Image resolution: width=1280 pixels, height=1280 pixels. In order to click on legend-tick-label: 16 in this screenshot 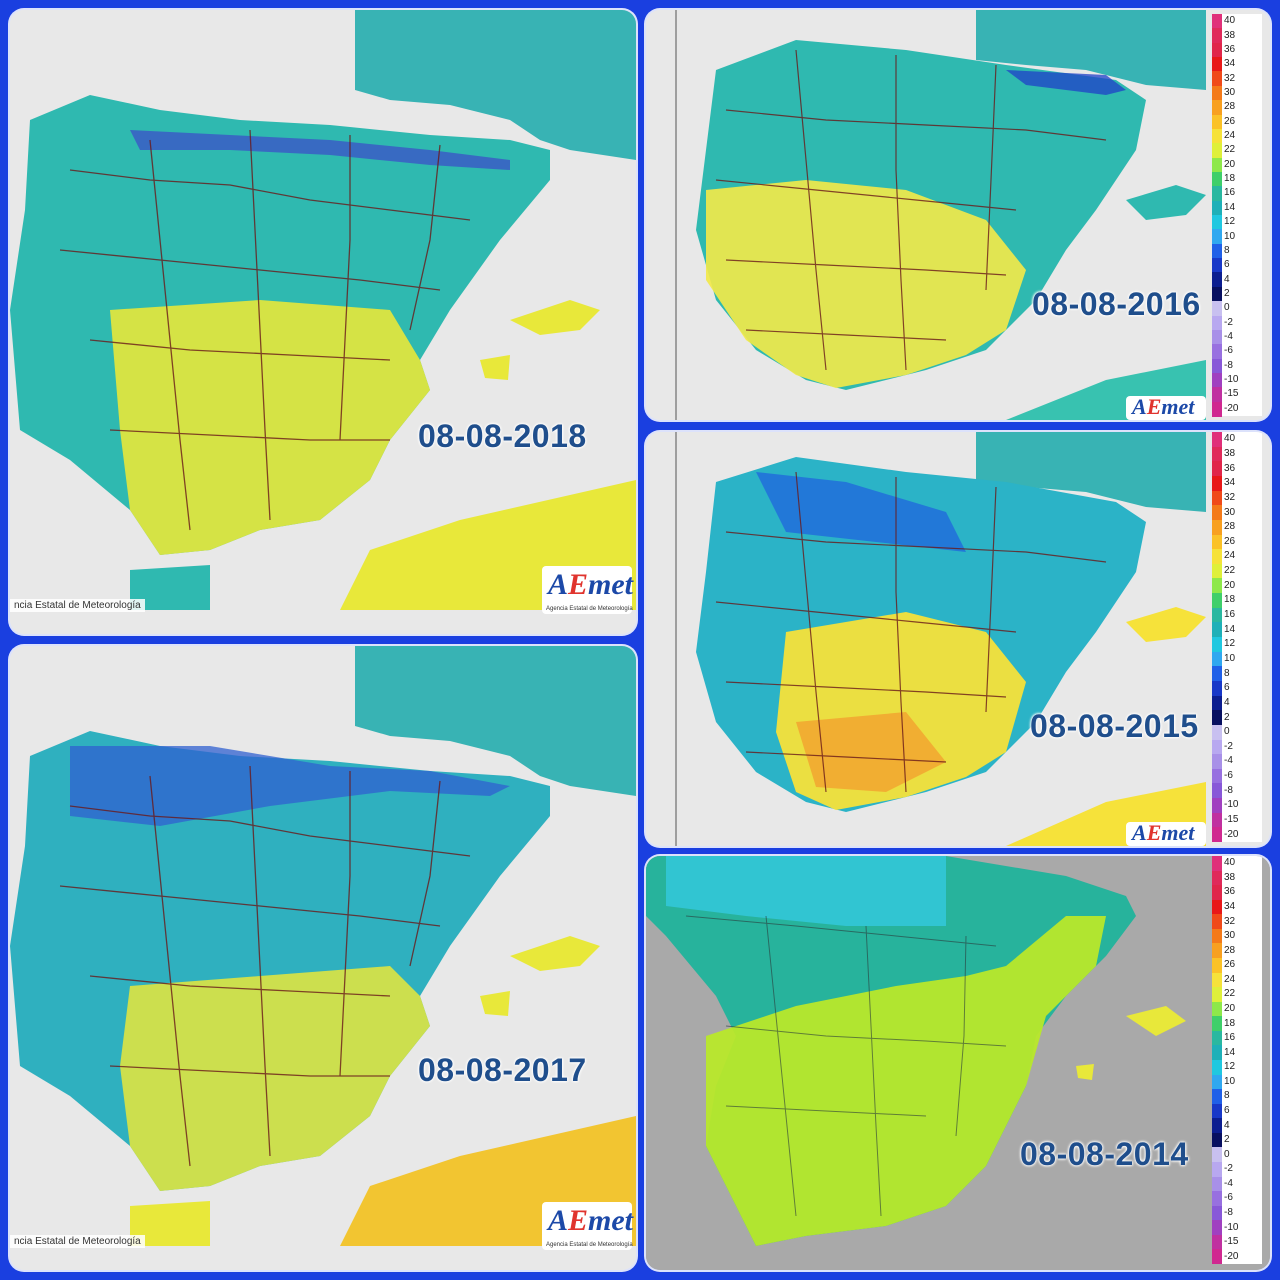, I will do `click(1230, 193)`.